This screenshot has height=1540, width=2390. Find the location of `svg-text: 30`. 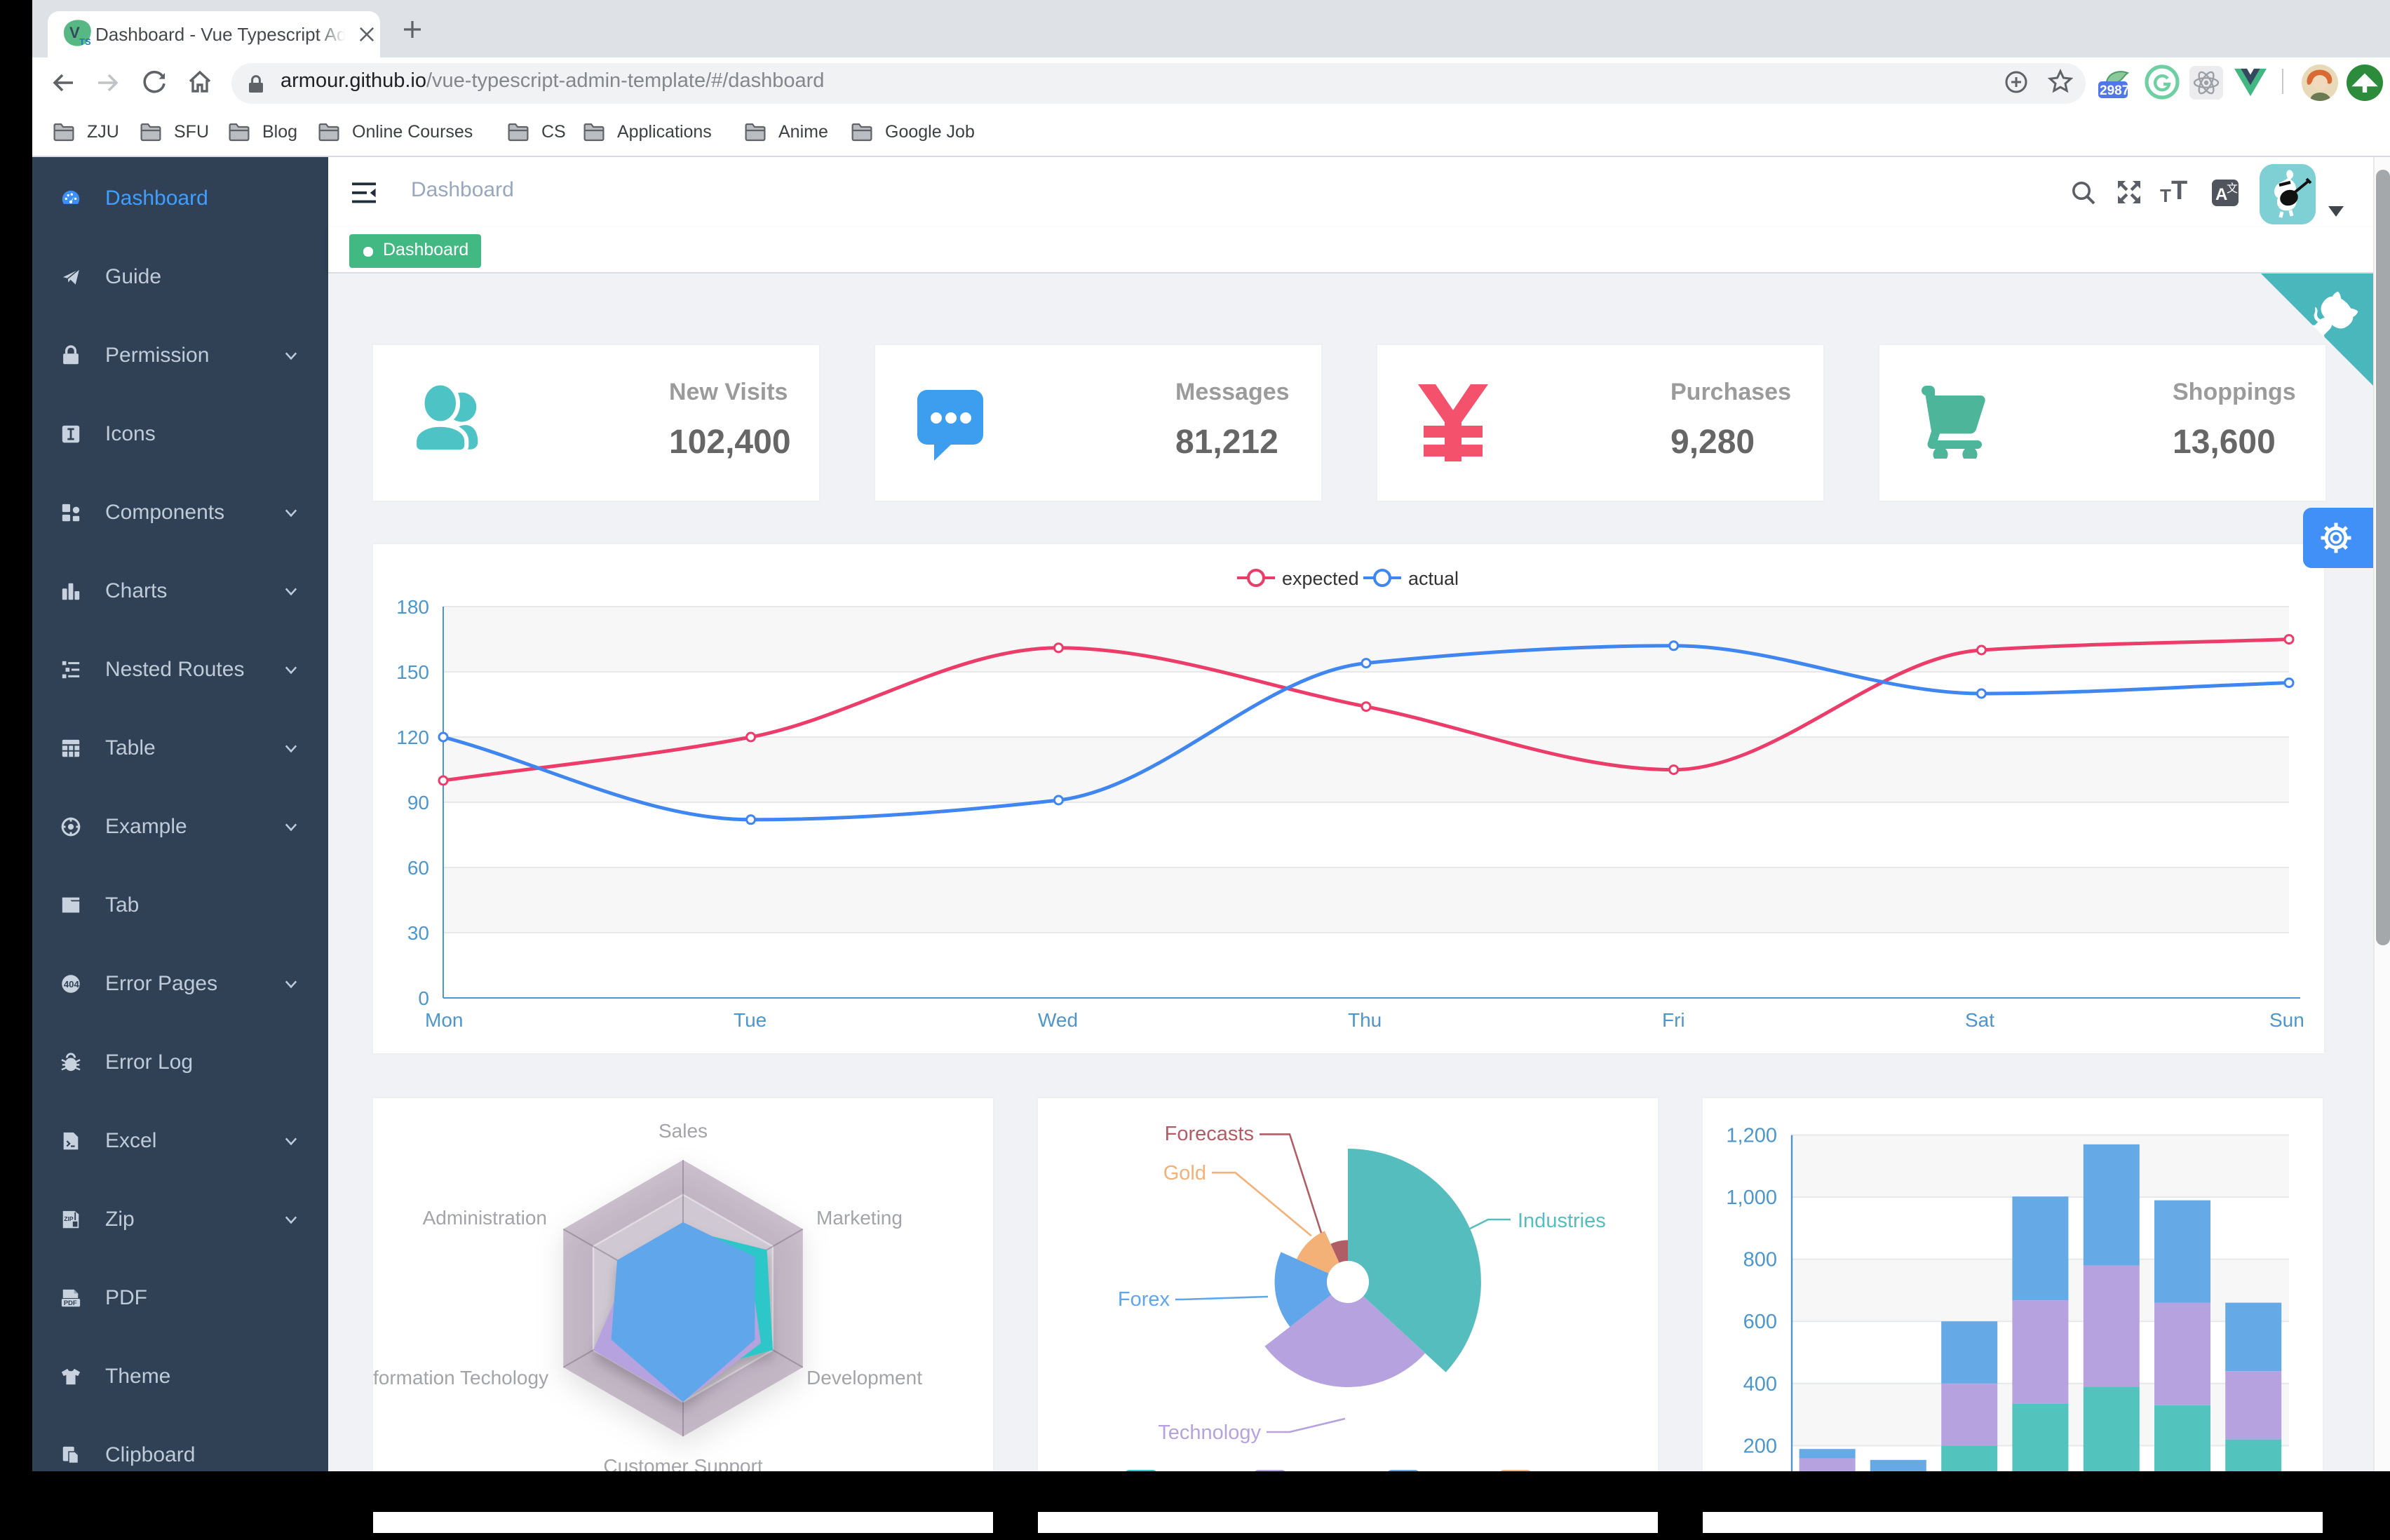

svg-text: 30 is located at coordinates (418, 933).